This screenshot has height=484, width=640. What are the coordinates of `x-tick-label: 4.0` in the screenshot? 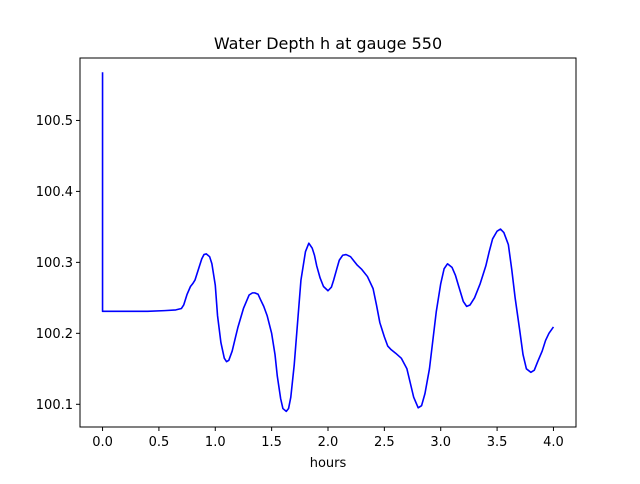 It's located at (553, 442).